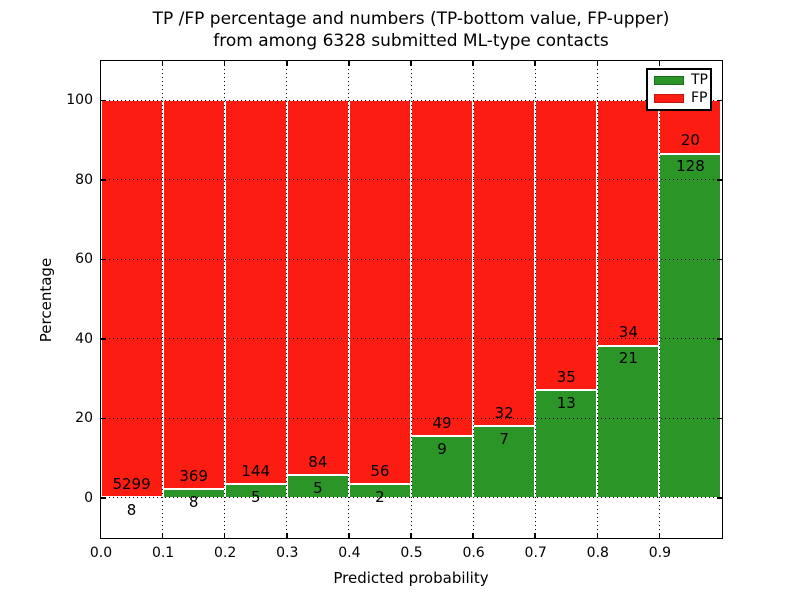 The height and width of the screenshot is (600, 800). I want to click on y-tick-label: 100, so click(79, 100).